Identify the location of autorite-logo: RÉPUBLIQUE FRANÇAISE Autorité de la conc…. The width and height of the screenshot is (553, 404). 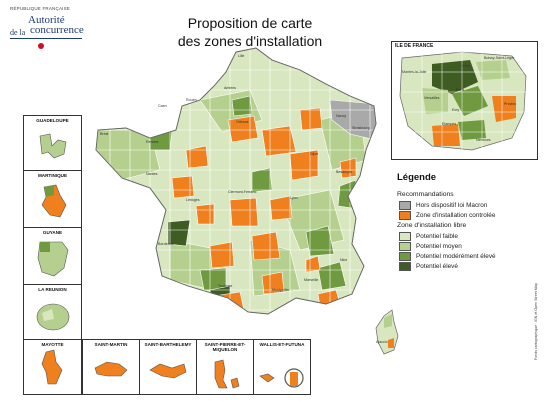
(51, 30).